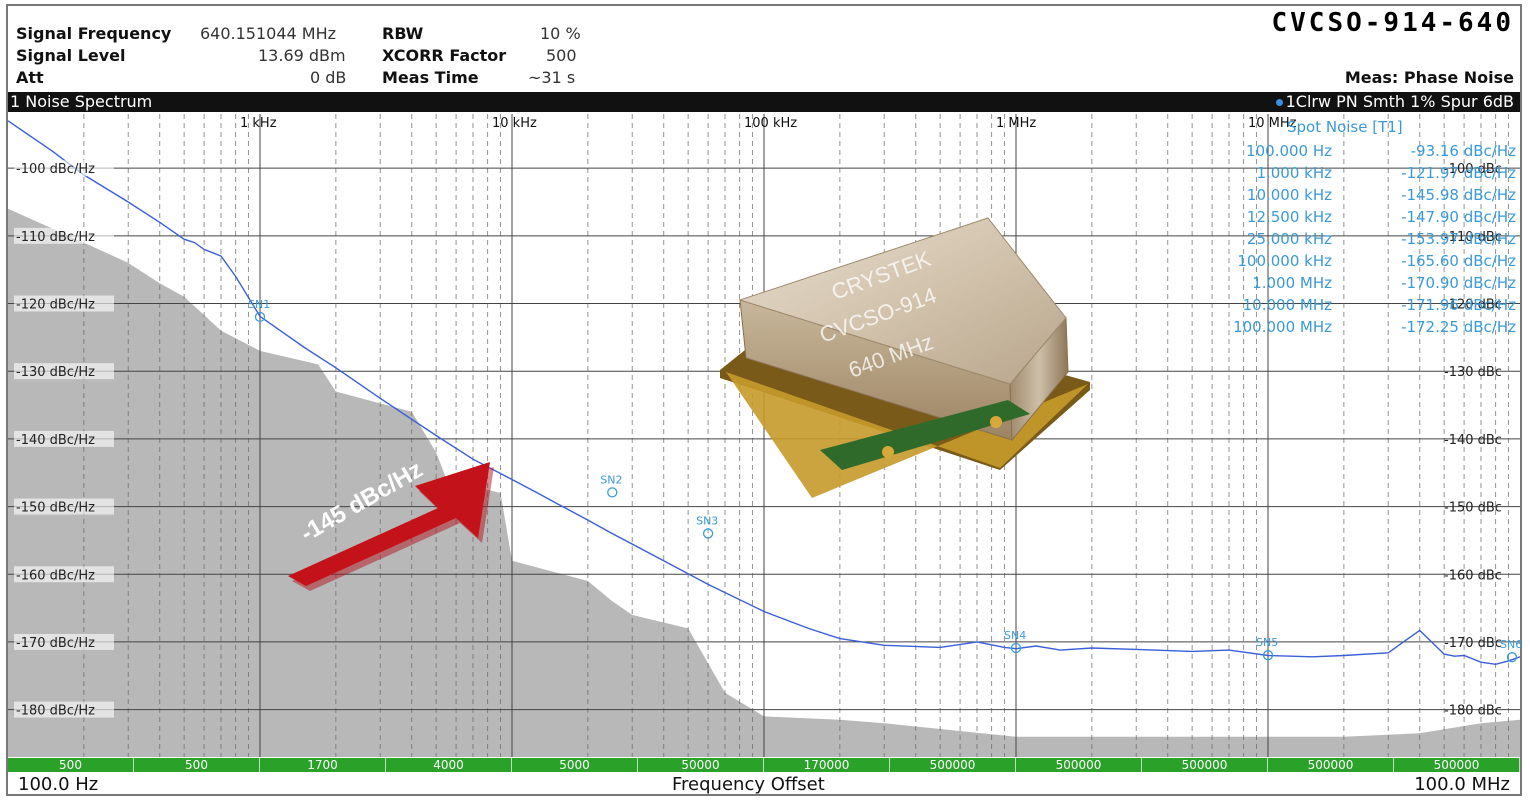 The height and width of the screenshot is (800, 1530). What do you see at coordinates (1284, 261) in the screenshot?
I see `spot-noise-frequency: 100.000 kHz` at bounding box center [1284, 261].